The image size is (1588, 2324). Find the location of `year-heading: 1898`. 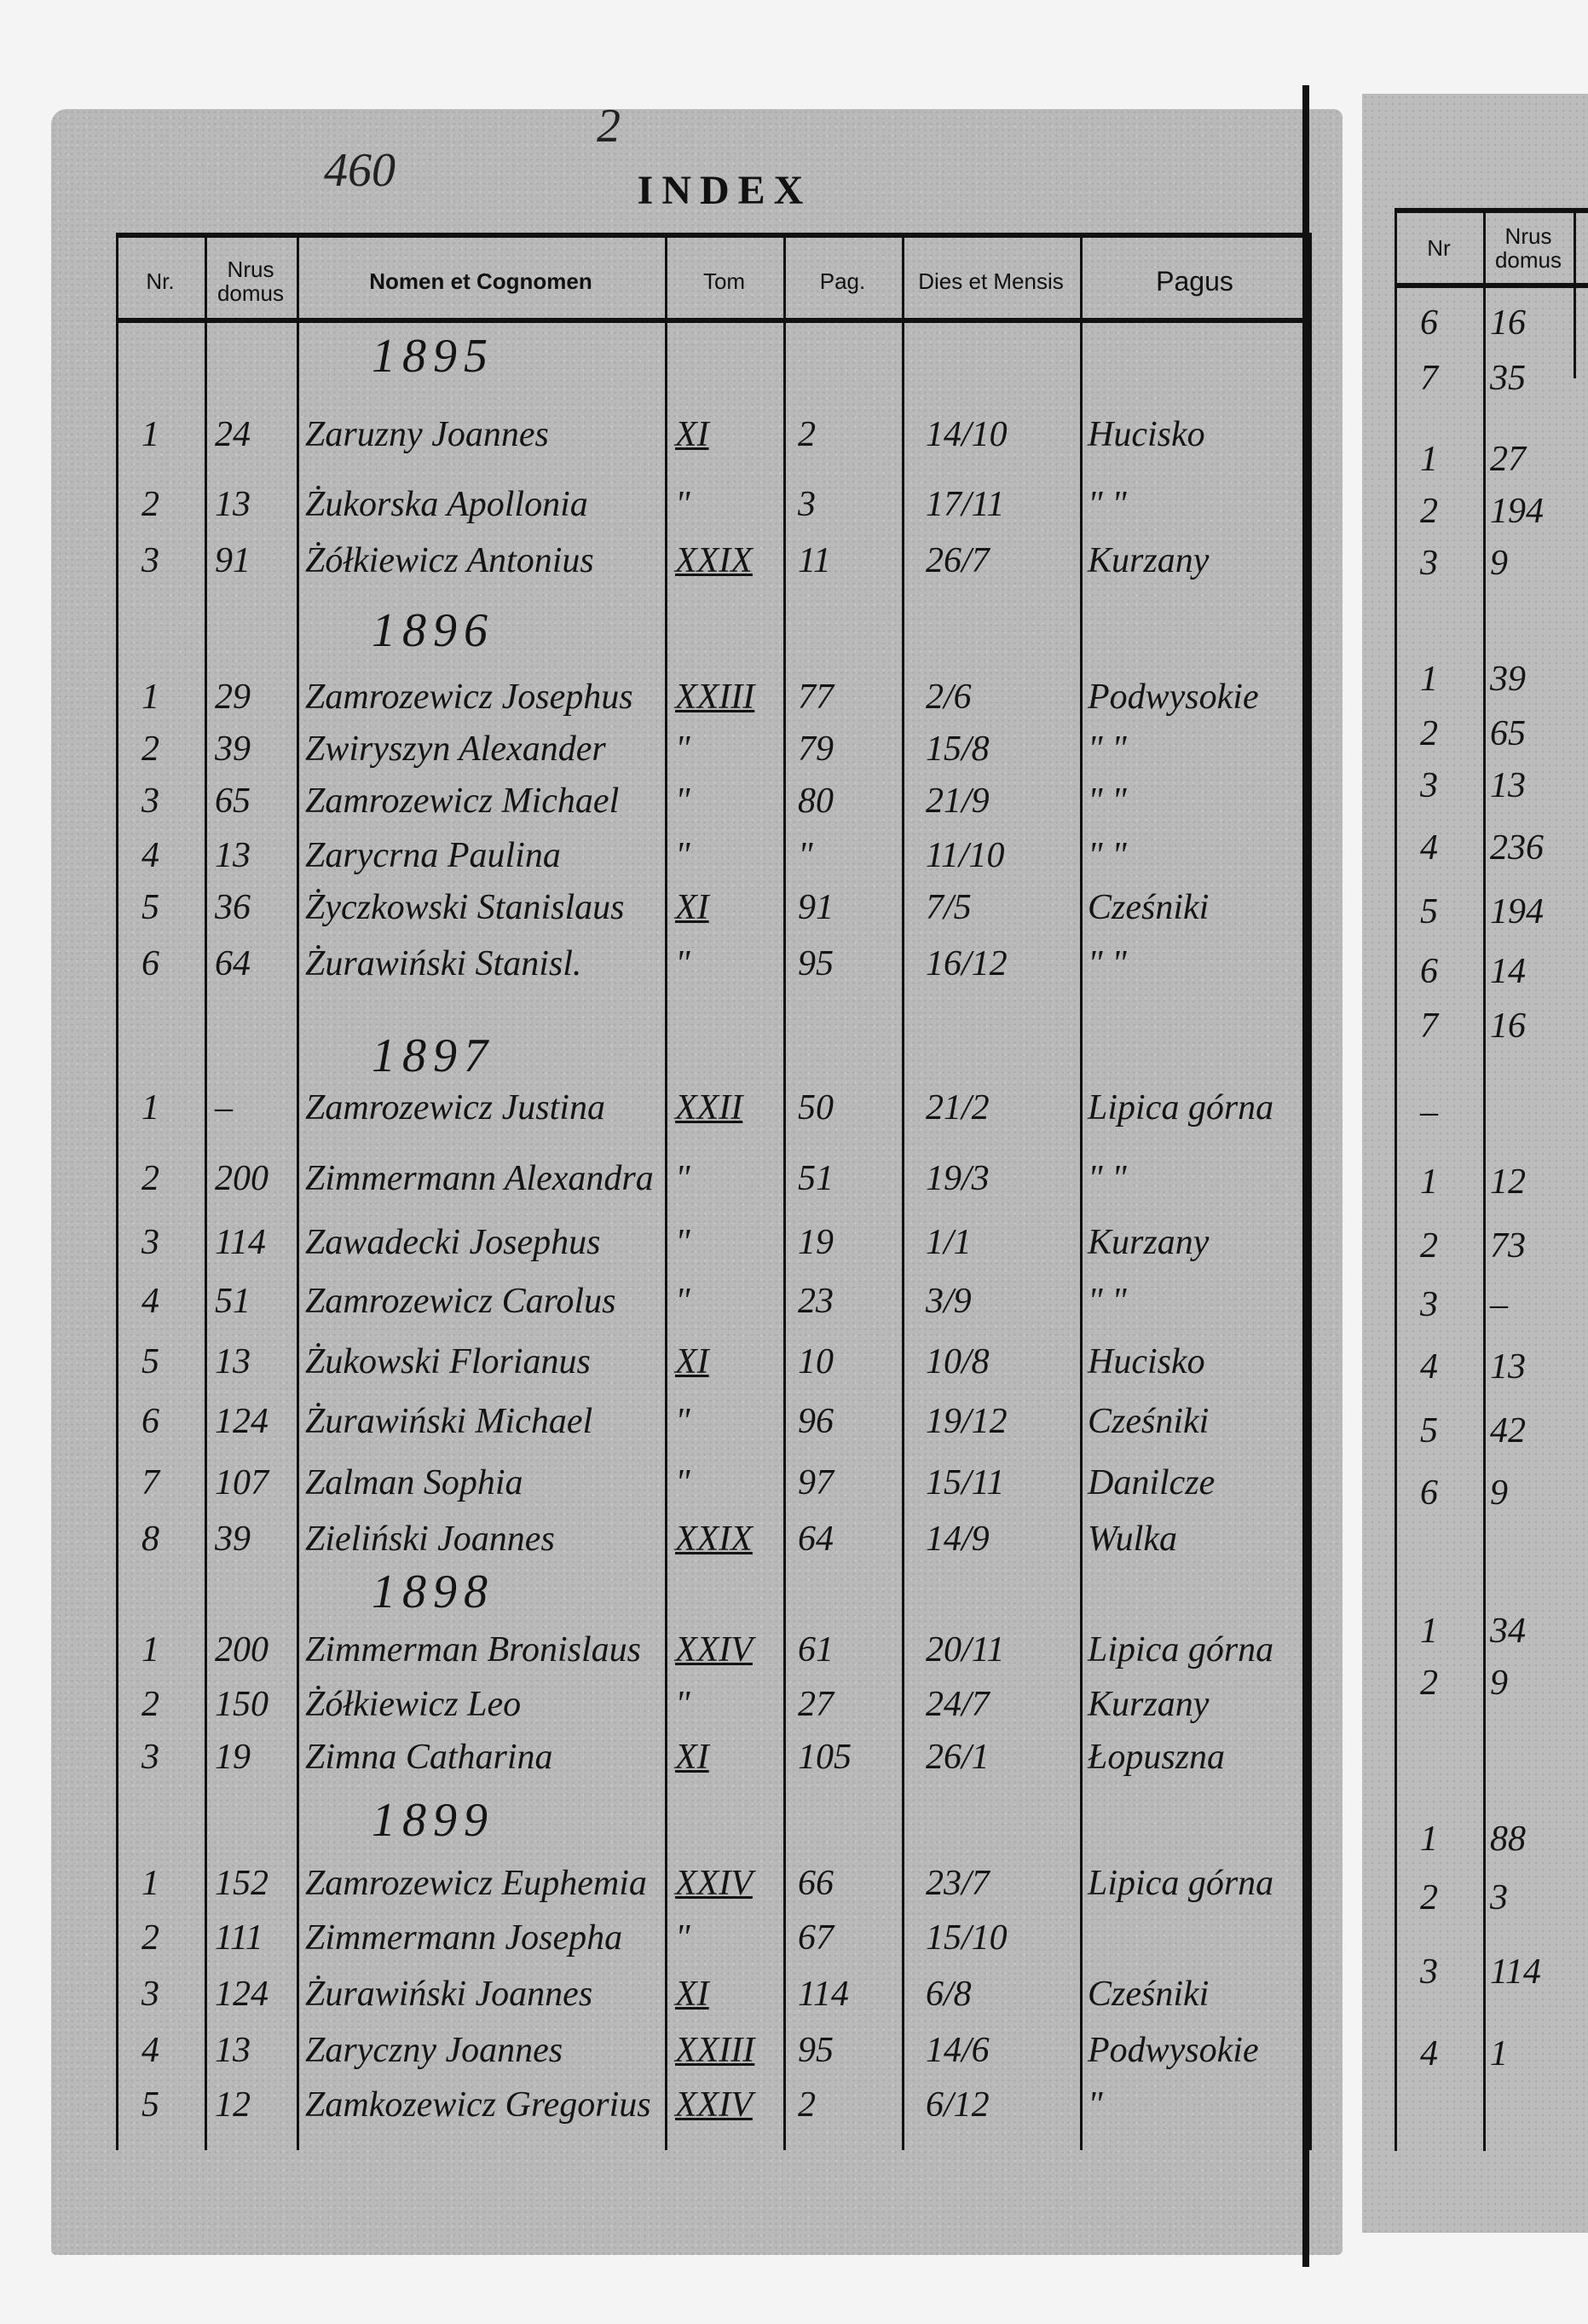

year-heading: 1898 is located at coordinates (433, 1592).